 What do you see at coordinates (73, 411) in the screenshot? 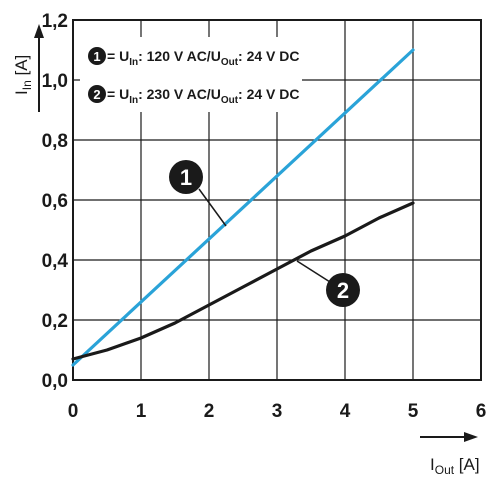
I see `x-tick-label: 0` at bounding box center [73, 411].